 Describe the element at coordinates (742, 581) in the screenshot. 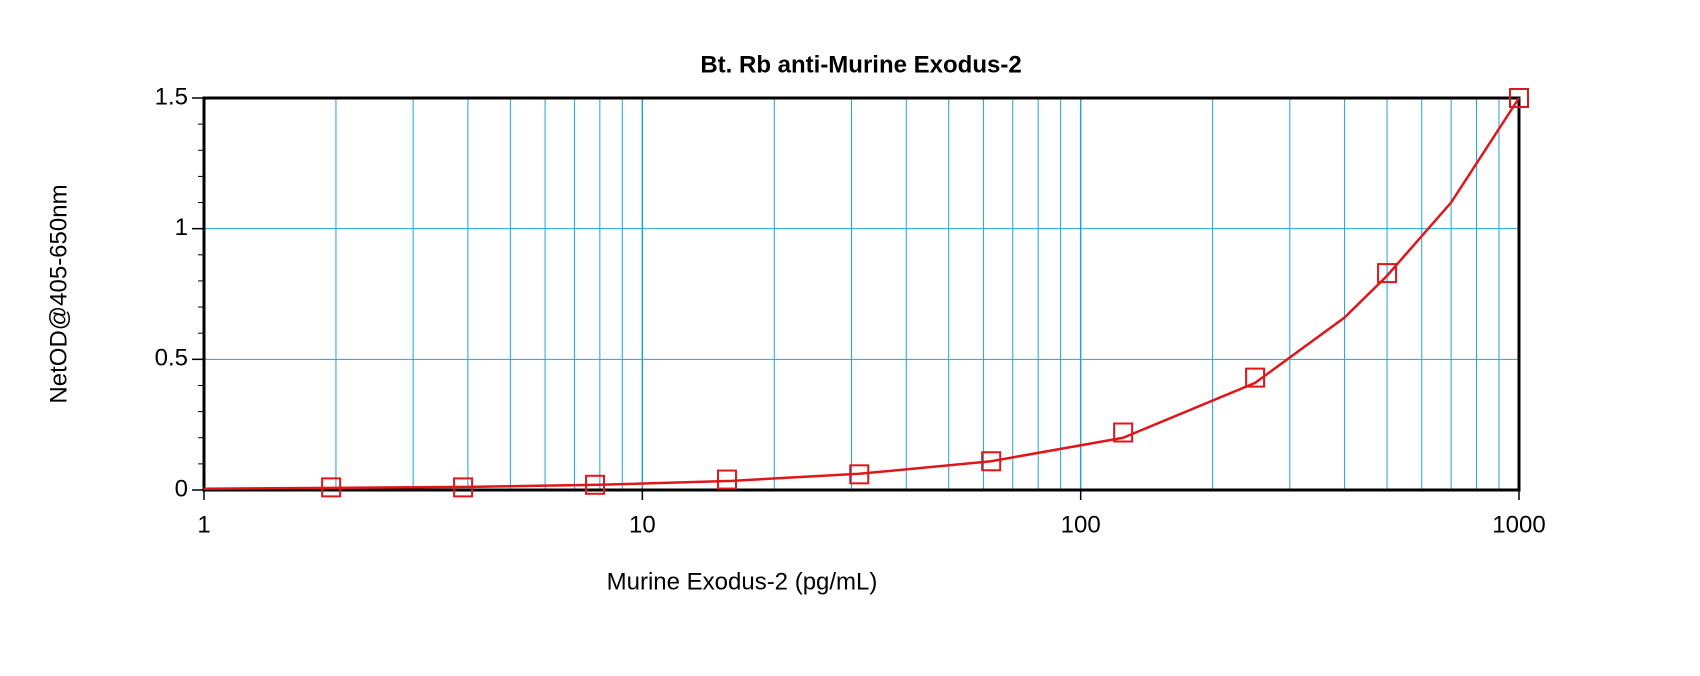

I see `x-axis-label: Murine Exodus-2 (pg/mL)` at that location.